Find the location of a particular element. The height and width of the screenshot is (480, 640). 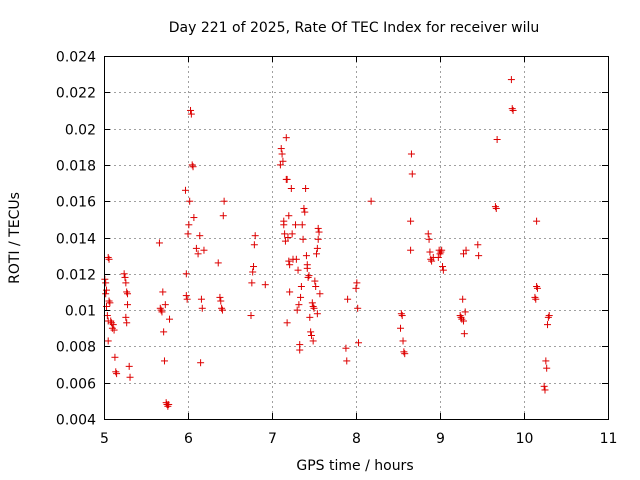

x-tick-label: 8 is located at coordinates (356, 439).